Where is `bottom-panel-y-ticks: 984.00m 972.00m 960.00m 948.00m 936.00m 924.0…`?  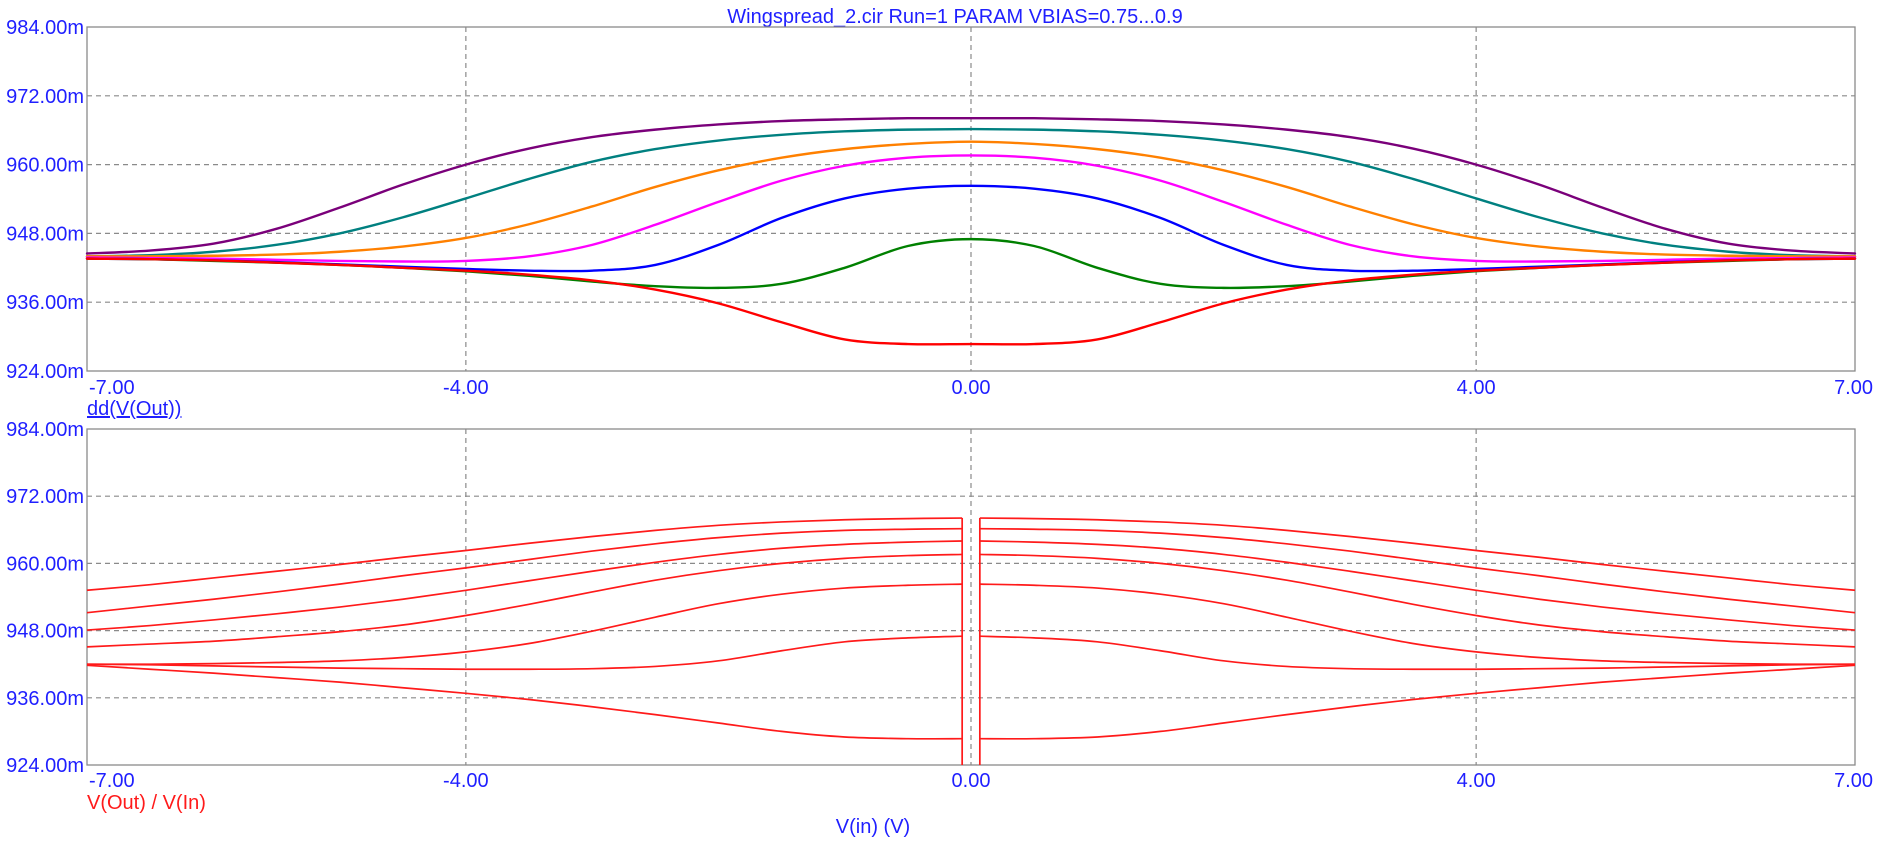 bottom-panel-y-ticks: 984.00m 972.00m 960.00m 948.00m 936.00m 924.0… is located at coordinates (45, 598).